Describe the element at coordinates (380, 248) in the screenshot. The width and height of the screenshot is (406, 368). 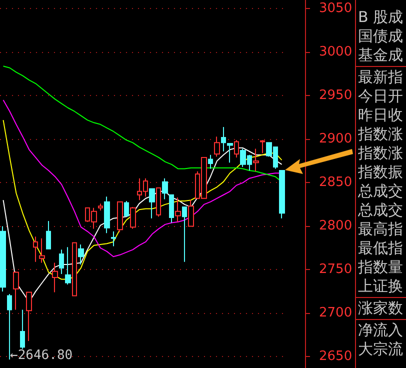
I see `text: 最低指` at that location.